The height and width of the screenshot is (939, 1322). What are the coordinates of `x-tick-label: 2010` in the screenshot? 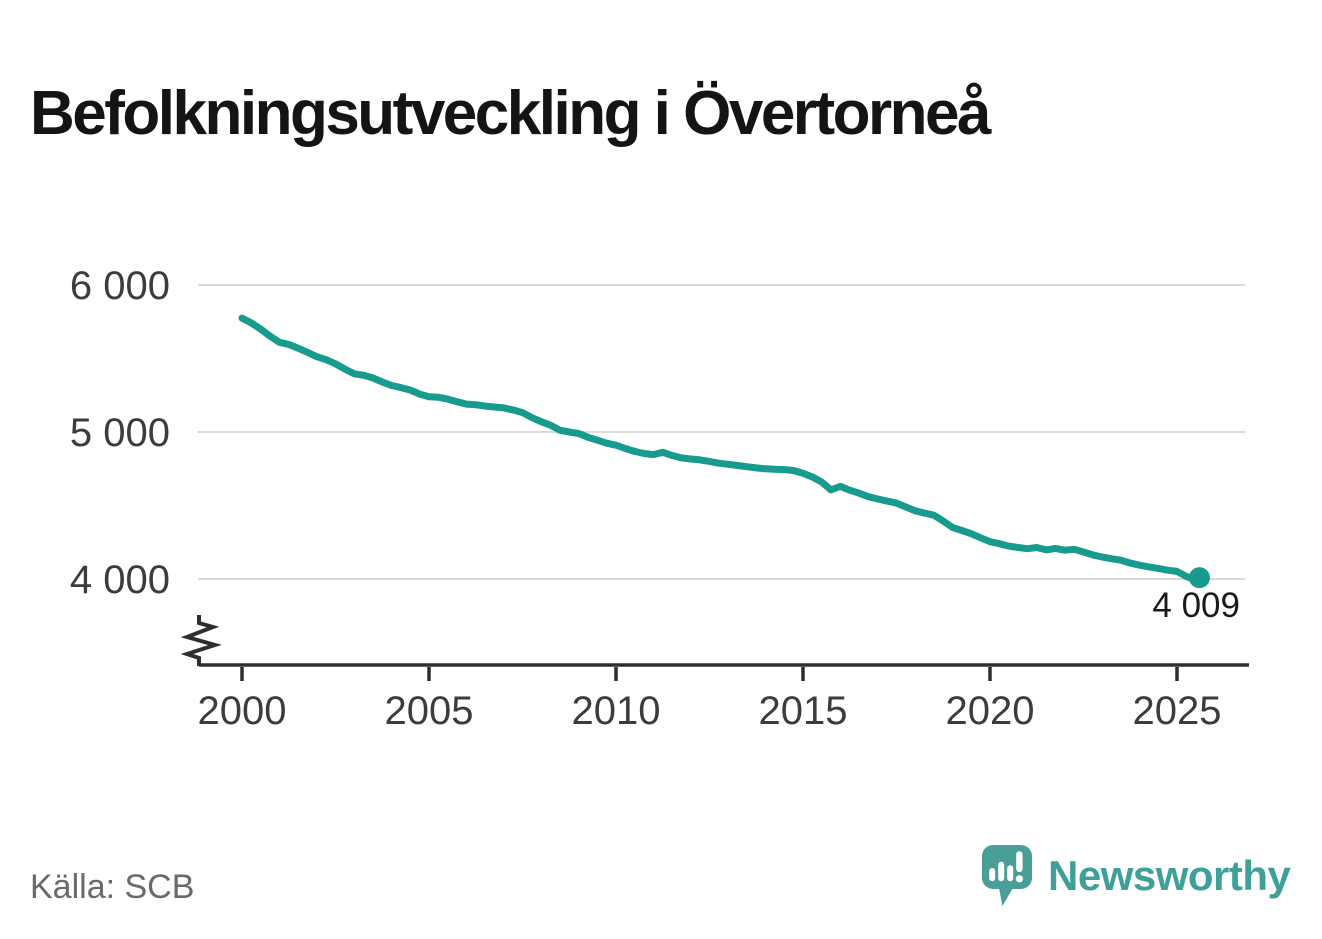 It's located at (616, 711).